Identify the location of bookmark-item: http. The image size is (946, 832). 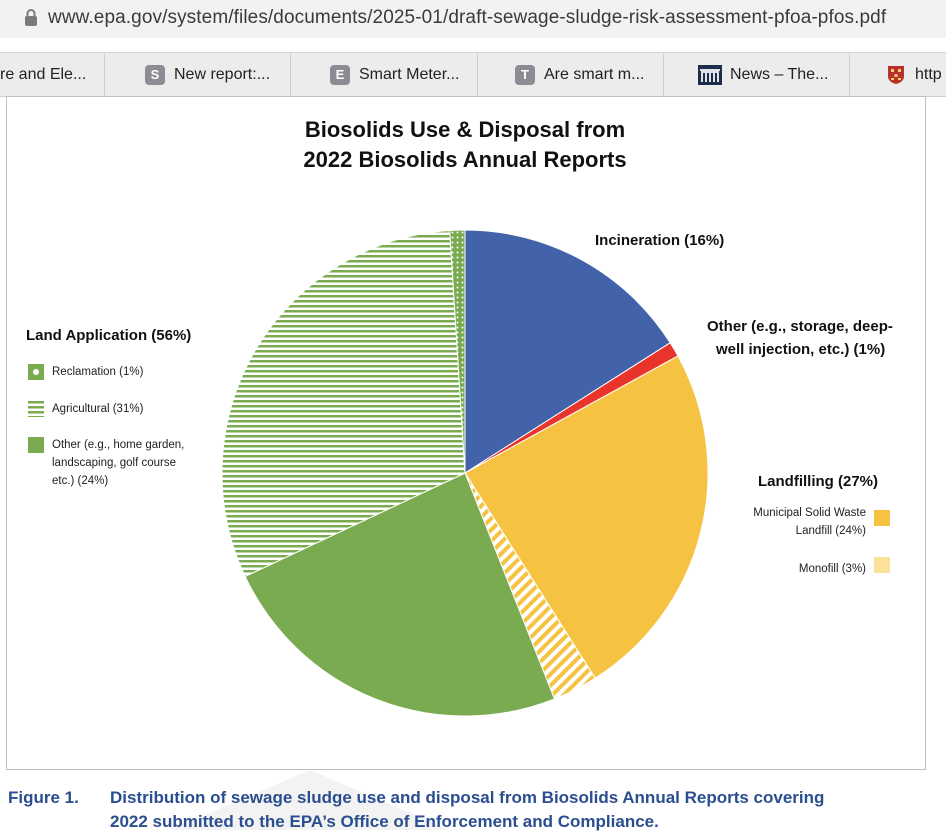
(898, 74).